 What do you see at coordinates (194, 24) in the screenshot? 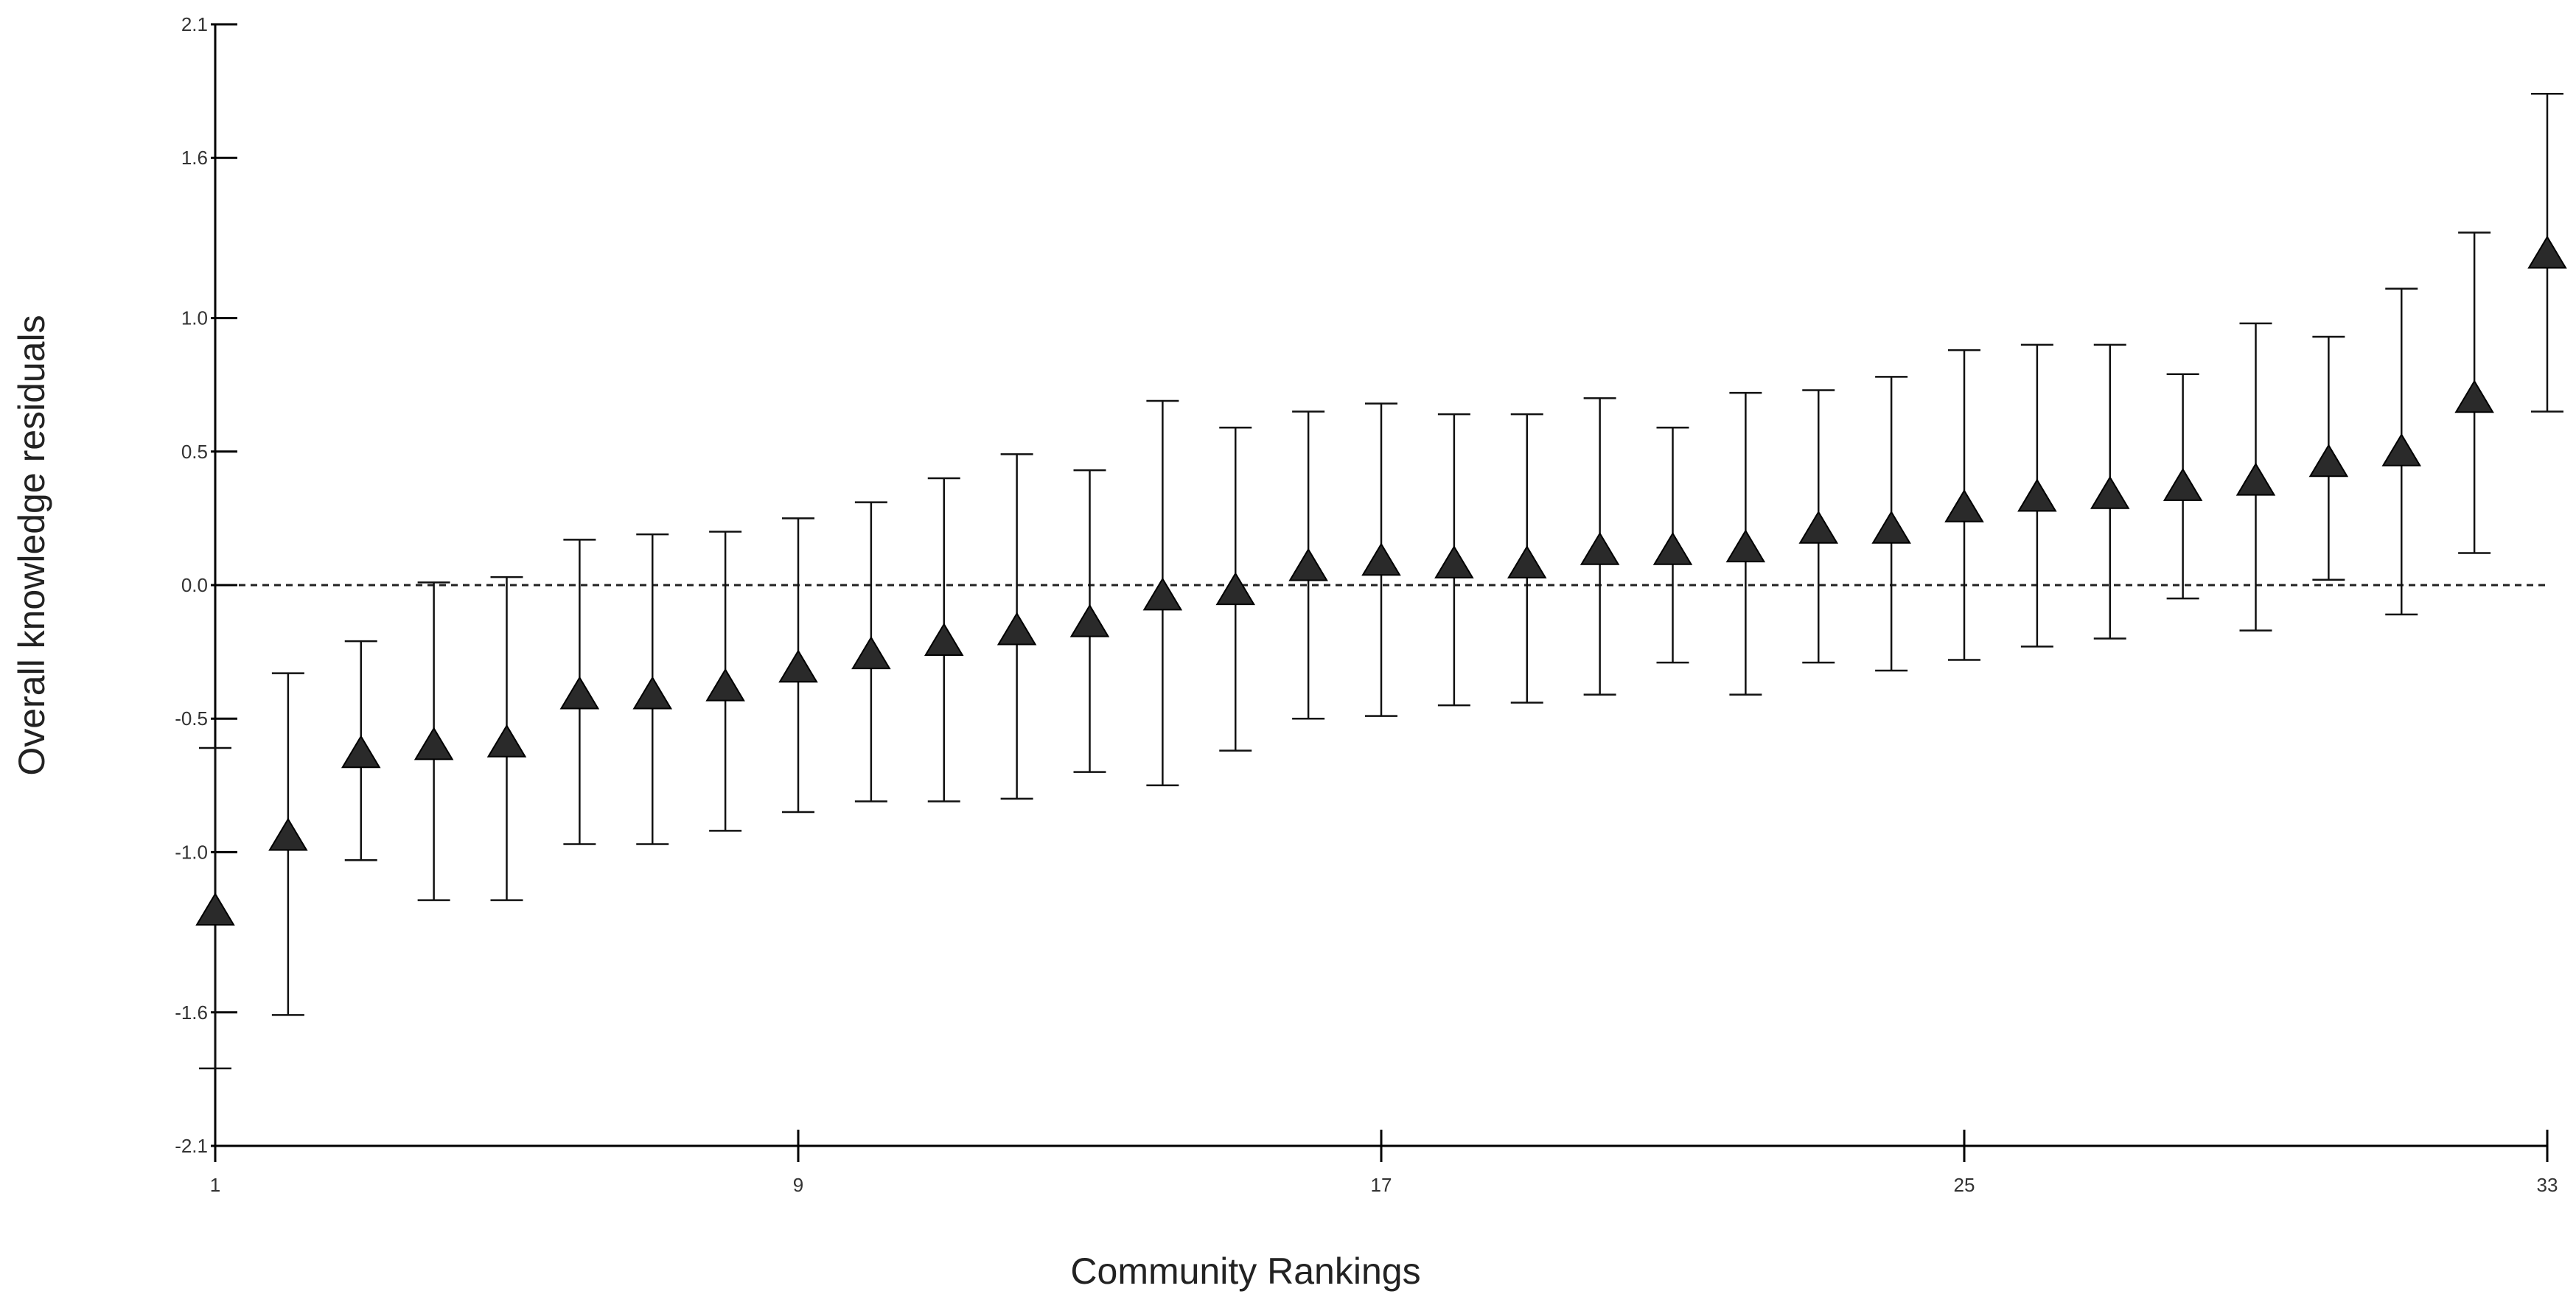
I see `y-tick-label: 2.1` at bounding box center [194, 24].